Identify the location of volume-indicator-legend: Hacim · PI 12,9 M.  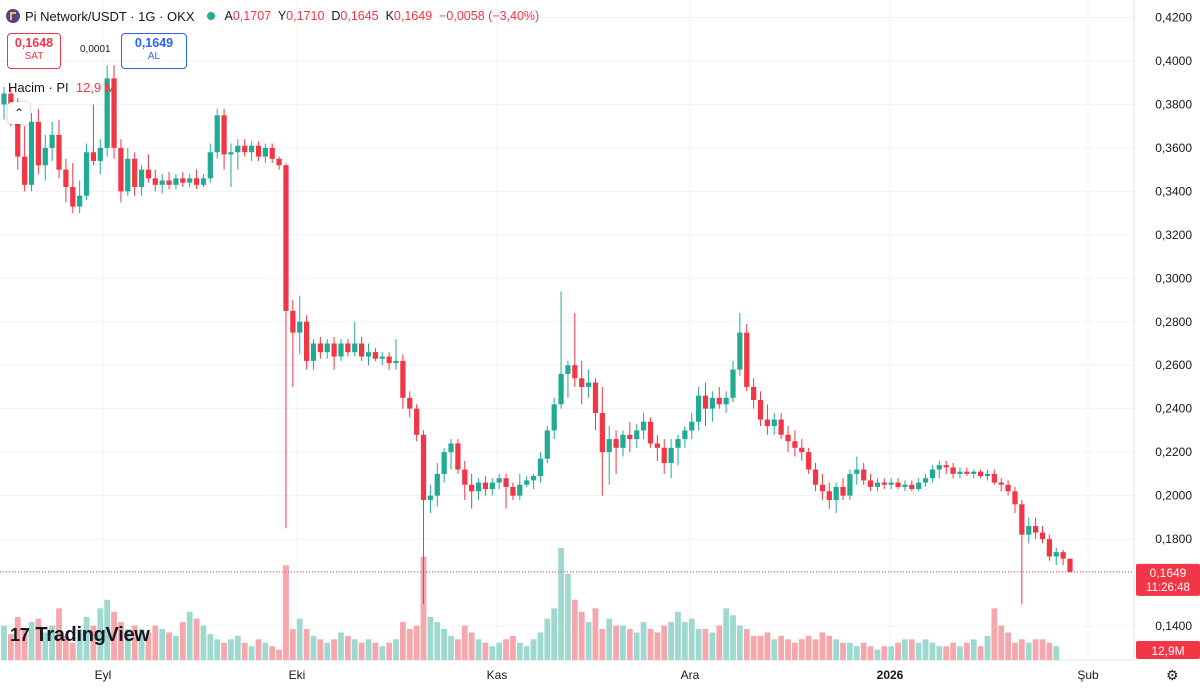
(62, 87).